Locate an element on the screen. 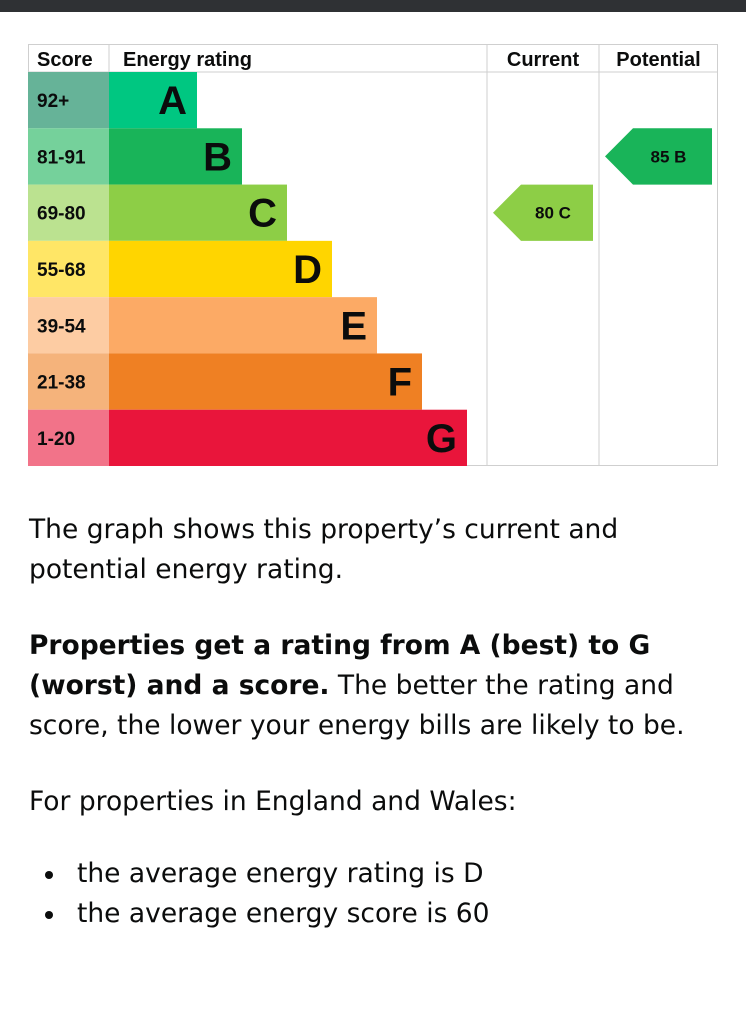 The height and width of the screenshot is (1024, 746). energy-rating-header: Energy rating is located at coordinates (187, 60).